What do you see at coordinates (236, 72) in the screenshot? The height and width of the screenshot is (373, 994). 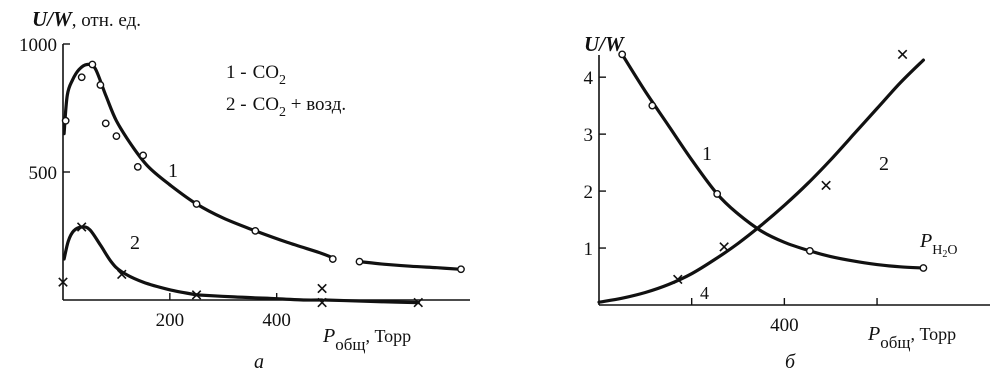 I see `a-legend-1-num: 1 -` at bounding box center [236, 72].